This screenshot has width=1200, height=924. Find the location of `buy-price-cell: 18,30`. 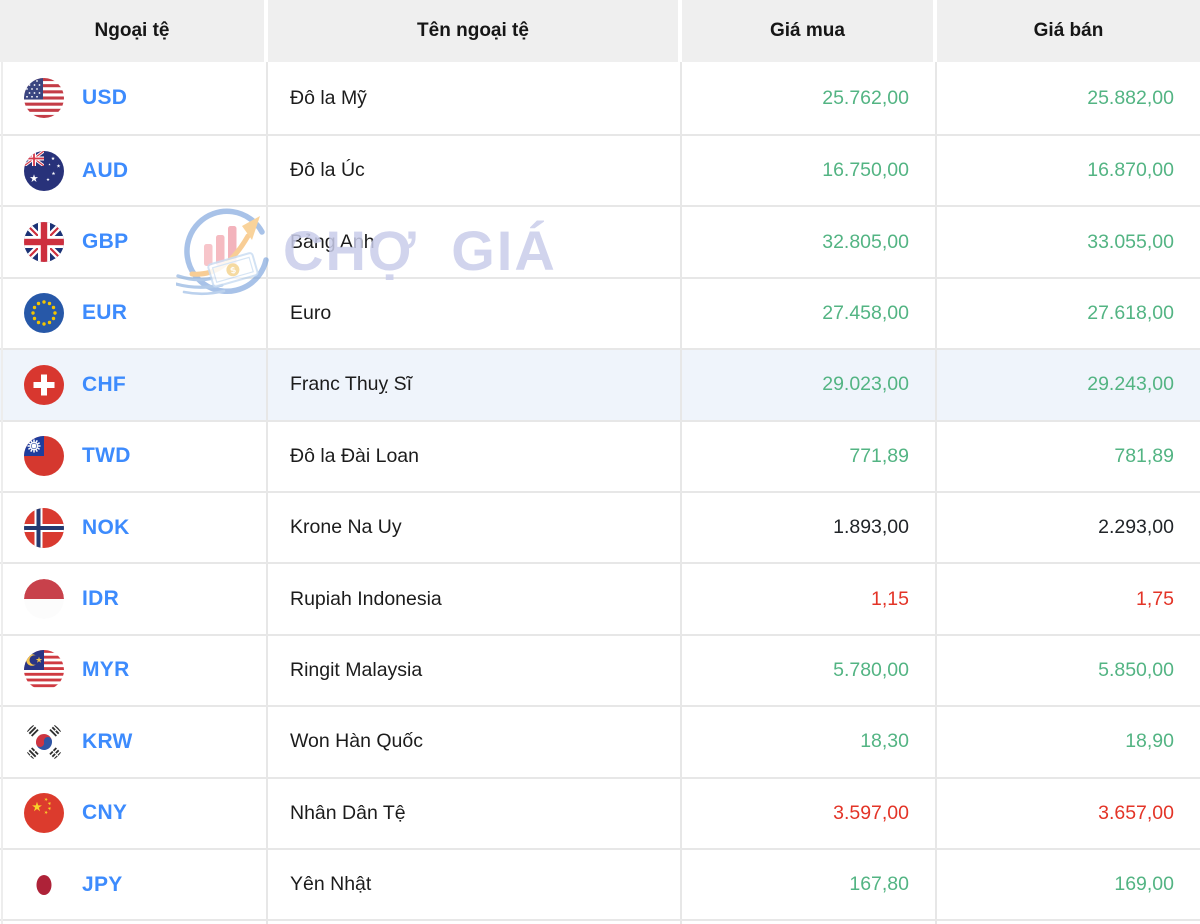

buy-price-cell: 18,30 is located at coordinates (809, 742).